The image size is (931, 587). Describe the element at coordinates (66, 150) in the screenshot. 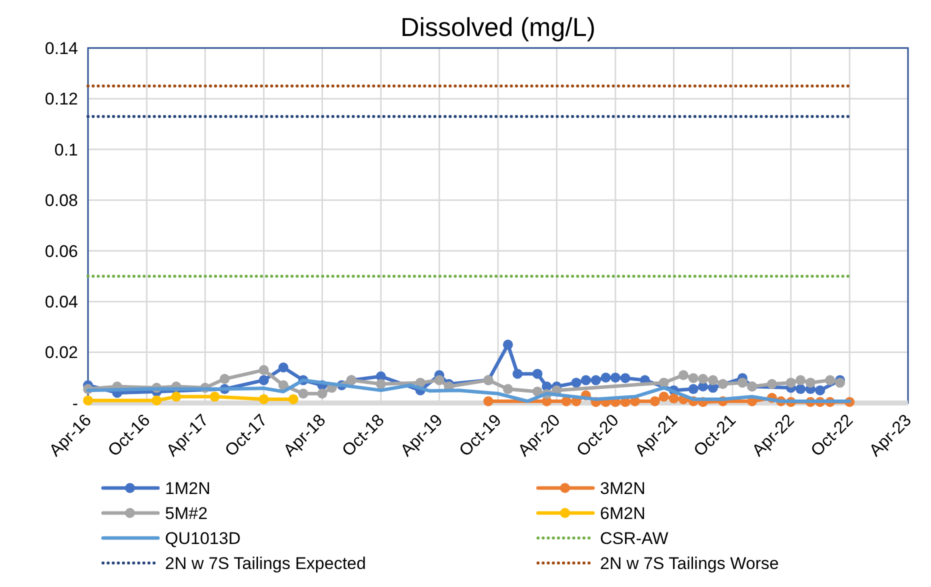

I see `y-tick-label: 0.1` at that location.